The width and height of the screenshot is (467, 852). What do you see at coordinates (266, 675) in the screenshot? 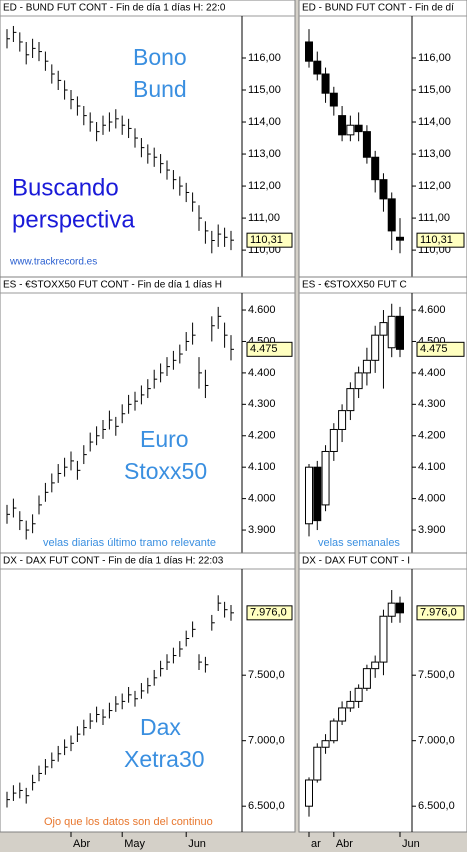
I see `y-tick-label: 7.500,0` at bounding box center [266, 675].